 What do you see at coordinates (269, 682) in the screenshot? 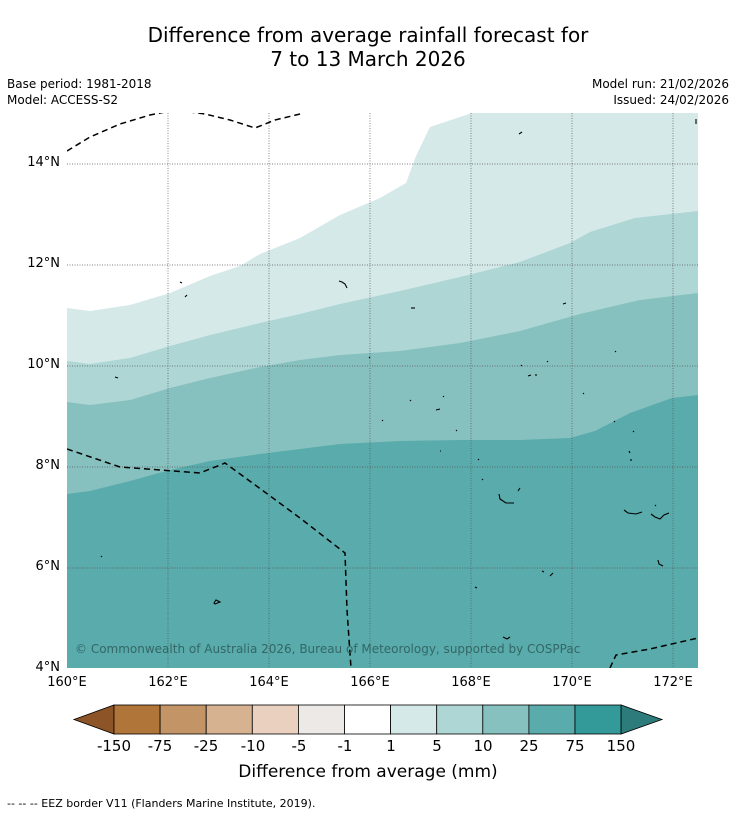
I see `lon-label-164e: 164°E` at bounding box center [269, 682].